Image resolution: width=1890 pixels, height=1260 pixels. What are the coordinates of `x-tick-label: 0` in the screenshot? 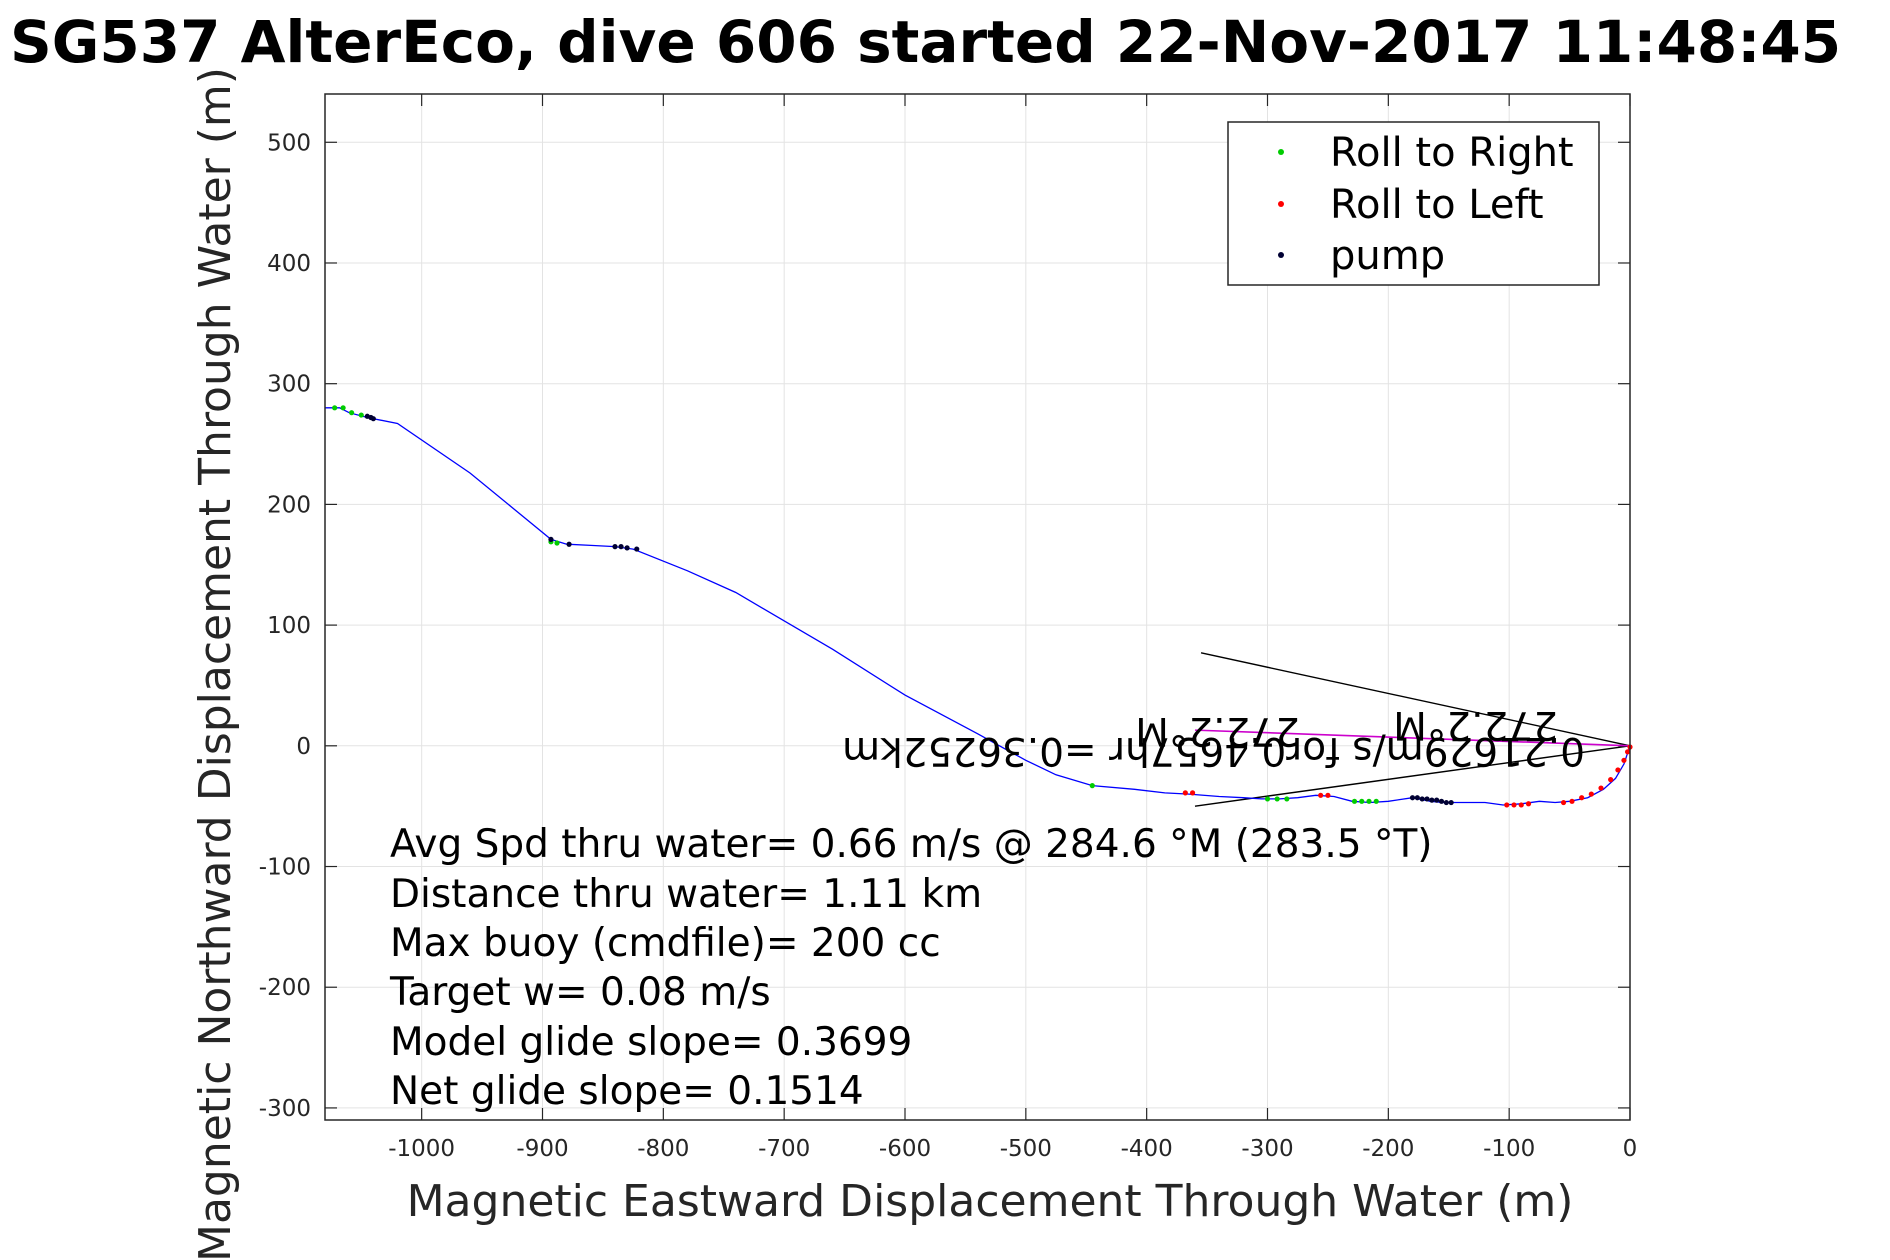 It's located at (1630, 1149).